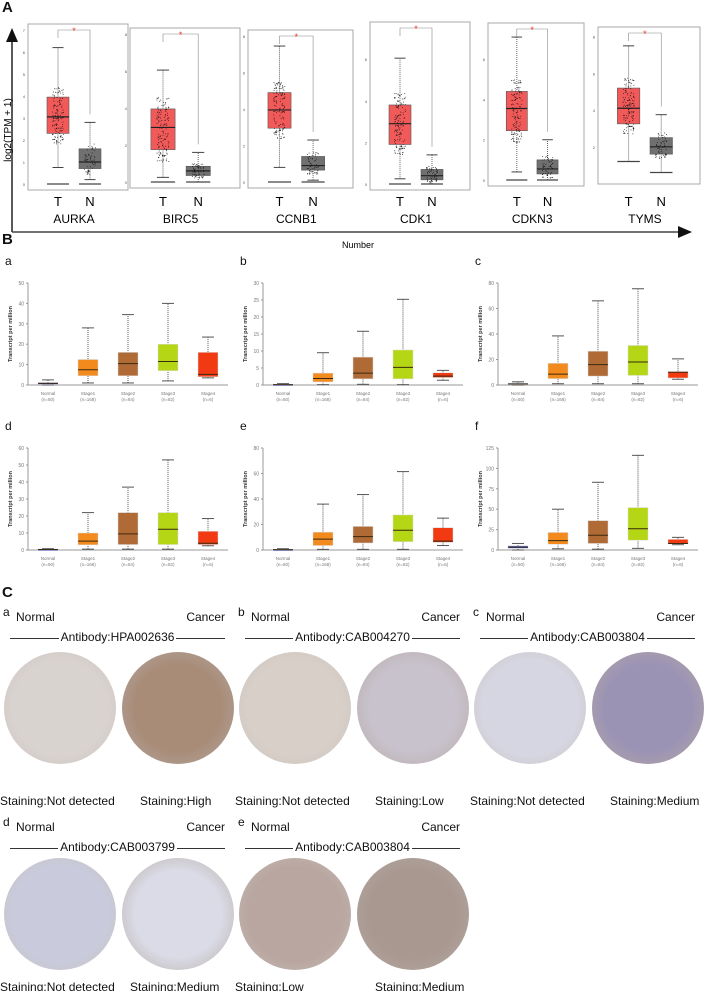 Image resolution: width=709 pixels, height=991 pixels. I want to click on y-tick-label: 60, so click(491, 310).